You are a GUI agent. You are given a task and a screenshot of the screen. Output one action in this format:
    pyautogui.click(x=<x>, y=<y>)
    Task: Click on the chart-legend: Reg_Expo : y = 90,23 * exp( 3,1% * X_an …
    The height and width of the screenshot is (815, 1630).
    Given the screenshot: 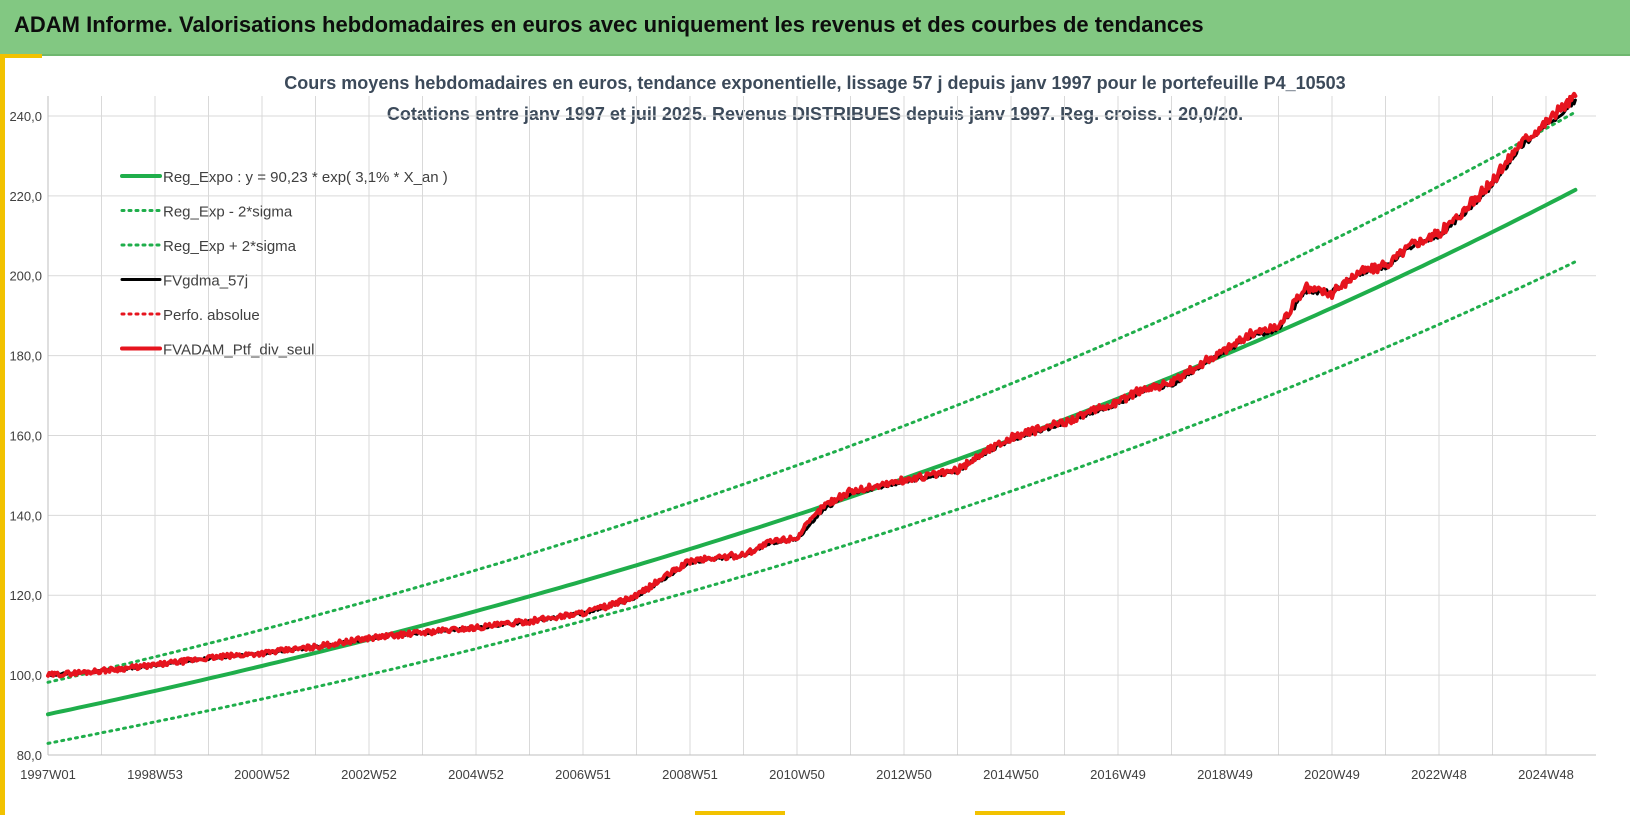 What is the action you would take?
    pyautogui.click(x=284, y=264)
    